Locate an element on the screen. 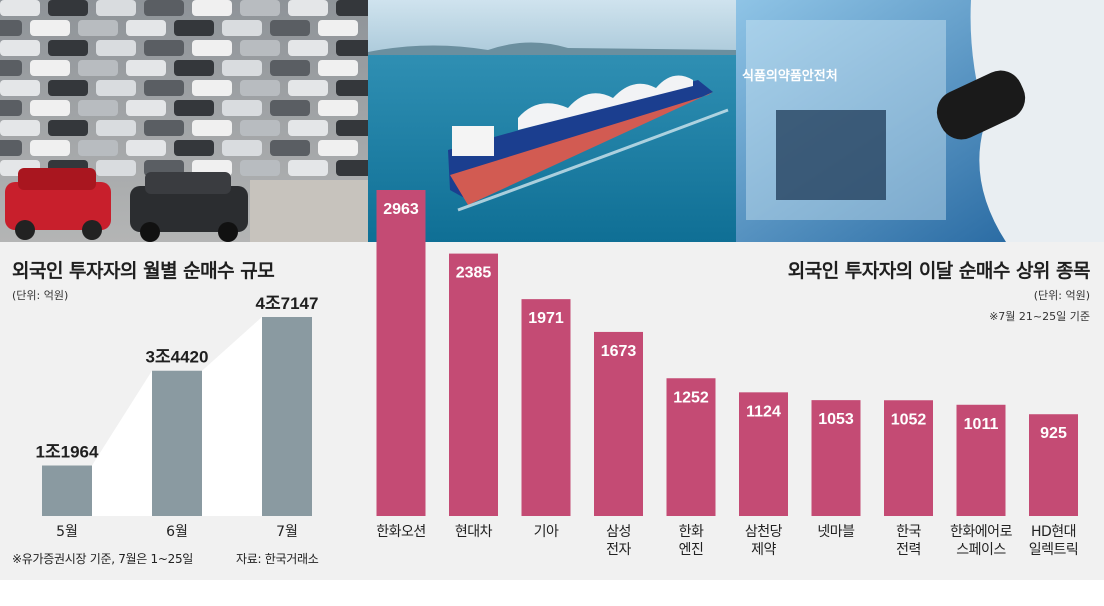 This screenshot has height=606, width=1104. lab-sign-text: 식품의약품안전처 is located at coordinates (790, 76).